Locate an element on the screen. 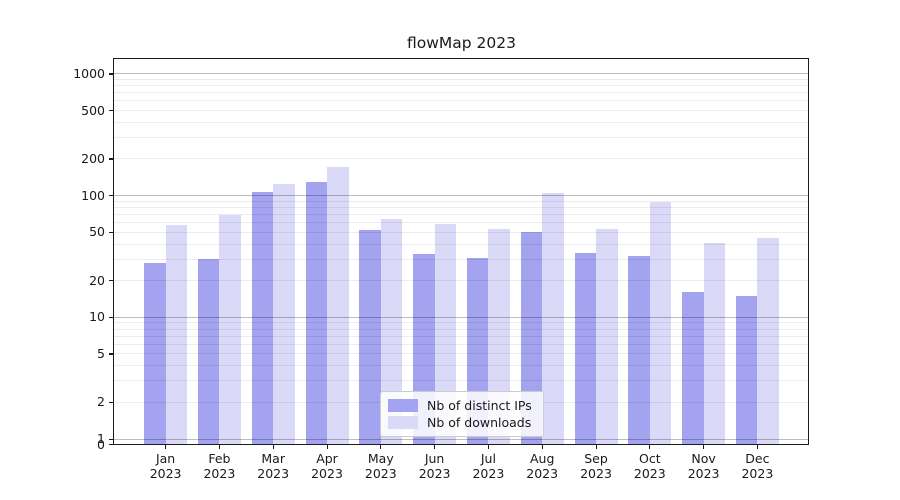 The width and height of the screenshot is (900, 500). x-axis-tick-label: Jan 2023 is located at coordinates (165, 466).